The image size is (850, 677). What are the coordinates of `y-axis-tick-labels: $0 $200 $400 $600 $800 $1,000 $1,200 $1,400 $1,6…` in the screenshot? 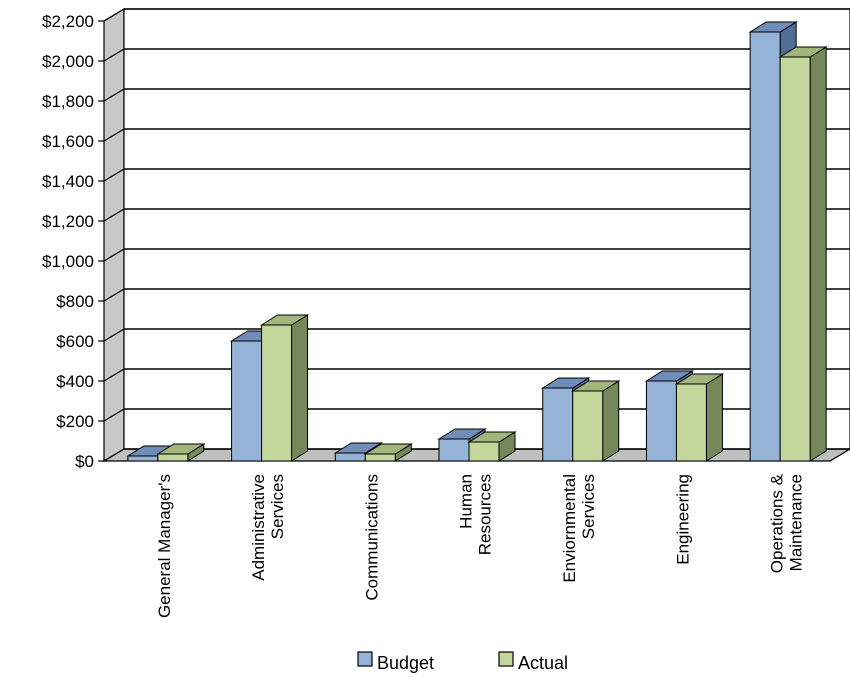 It's located at (73, 241).